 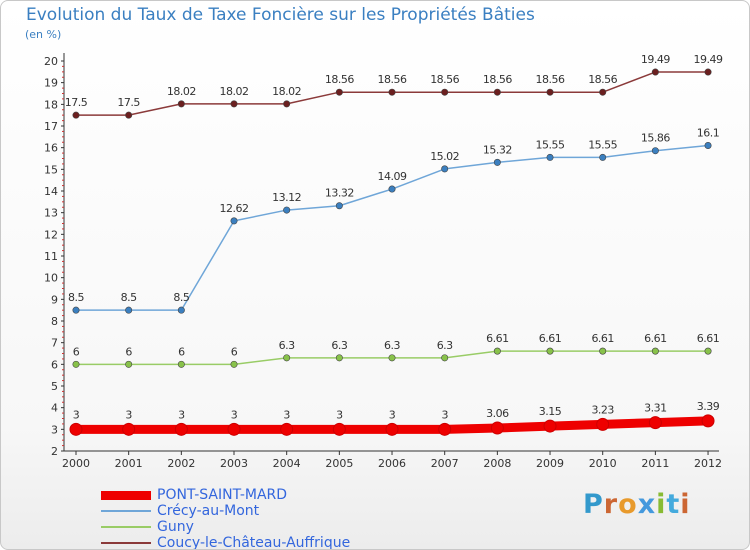 What do you see at coordinates (234, 208) in the screenshot?
I see `data-label: 12.62` at bounding box center [234, 208].